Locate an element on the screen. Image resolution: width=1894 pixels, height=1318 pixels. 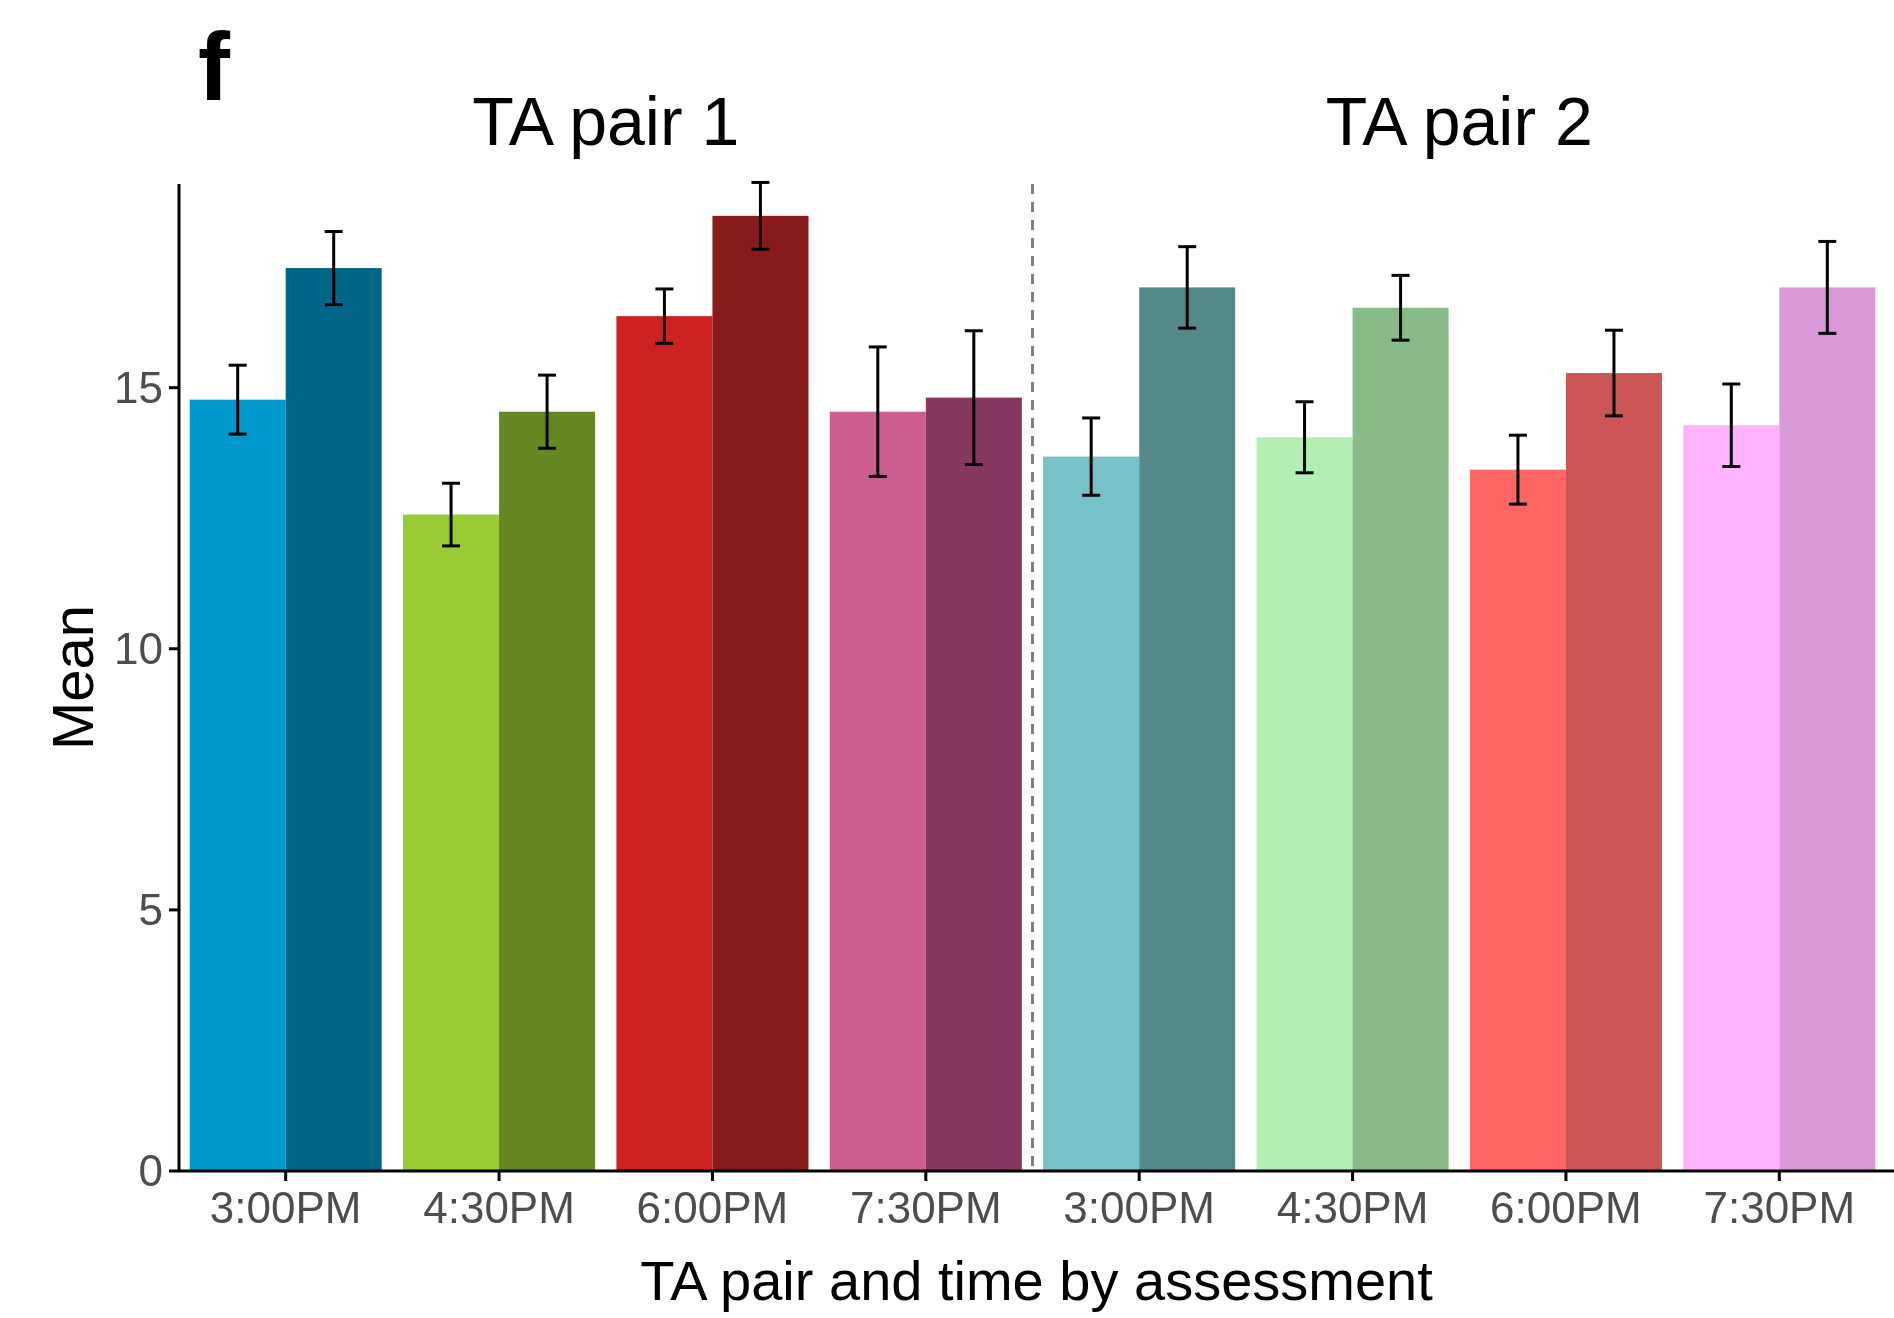
y-tick-label: 5 is located at coordinates (150, 910).